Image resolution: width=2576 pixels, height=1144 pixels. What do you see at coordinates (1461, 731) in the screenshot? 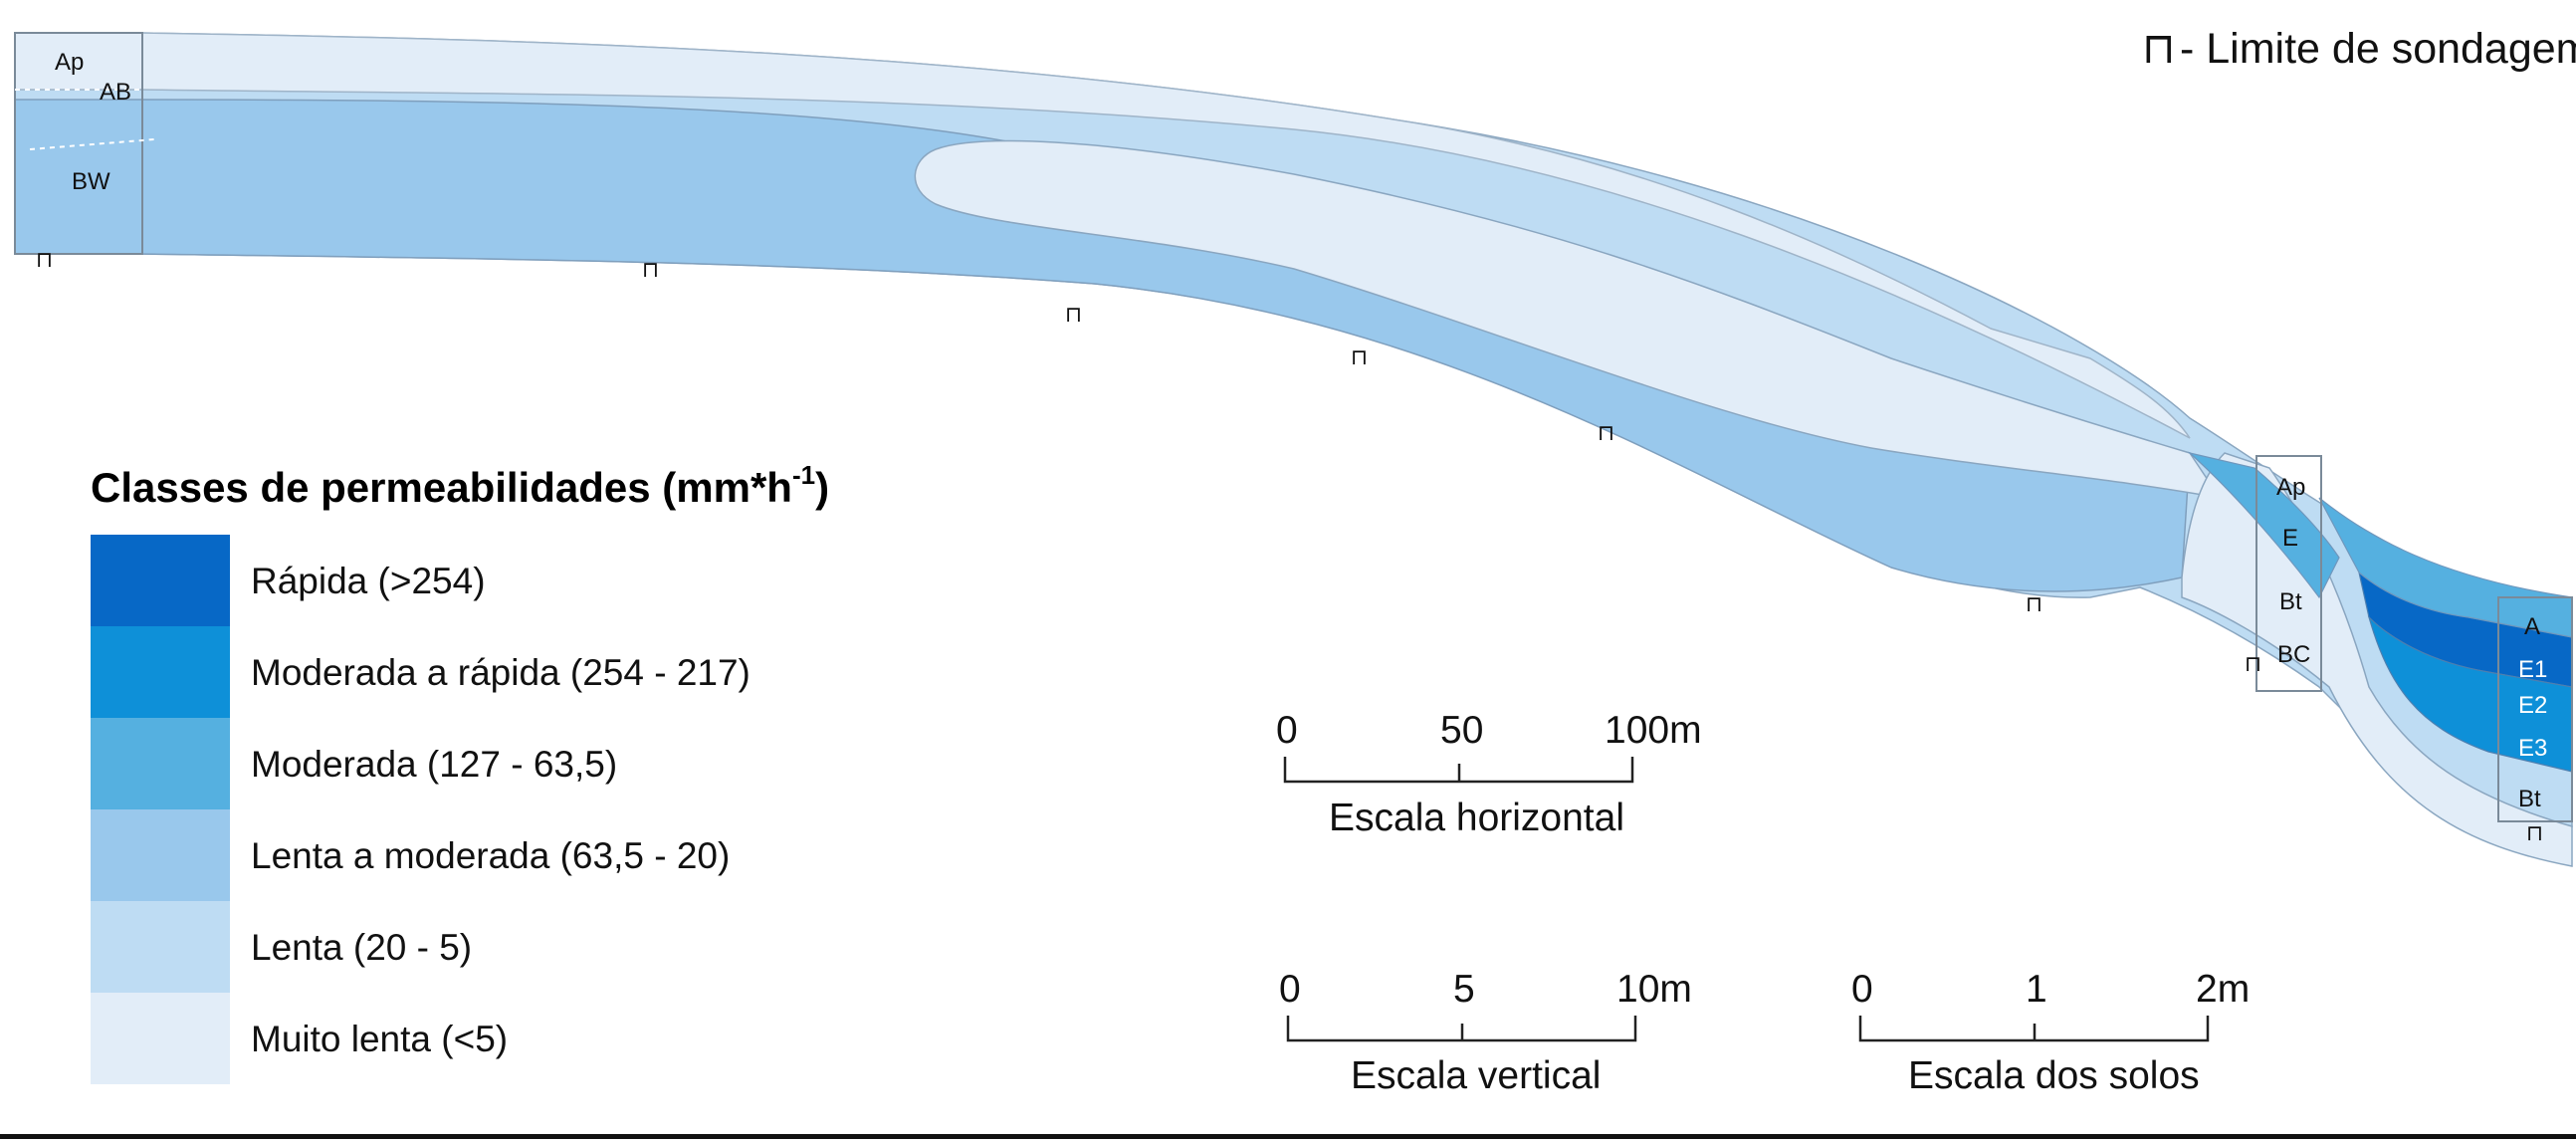
I see `scale-horizontal-tick-1: 50` at bounding box center [1461, 731].